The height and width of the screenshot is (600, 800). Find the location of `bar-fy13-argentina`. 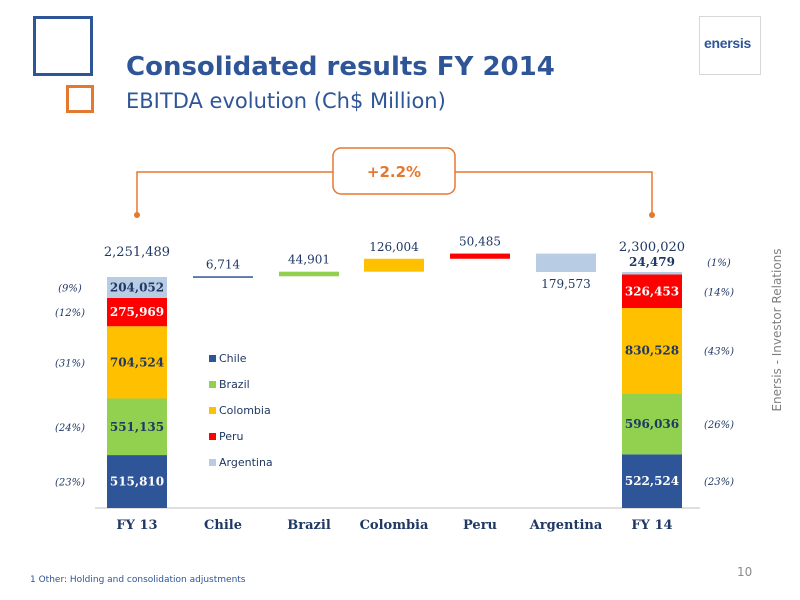

bar-fy13-argentina is located at coordinates (137, 287).